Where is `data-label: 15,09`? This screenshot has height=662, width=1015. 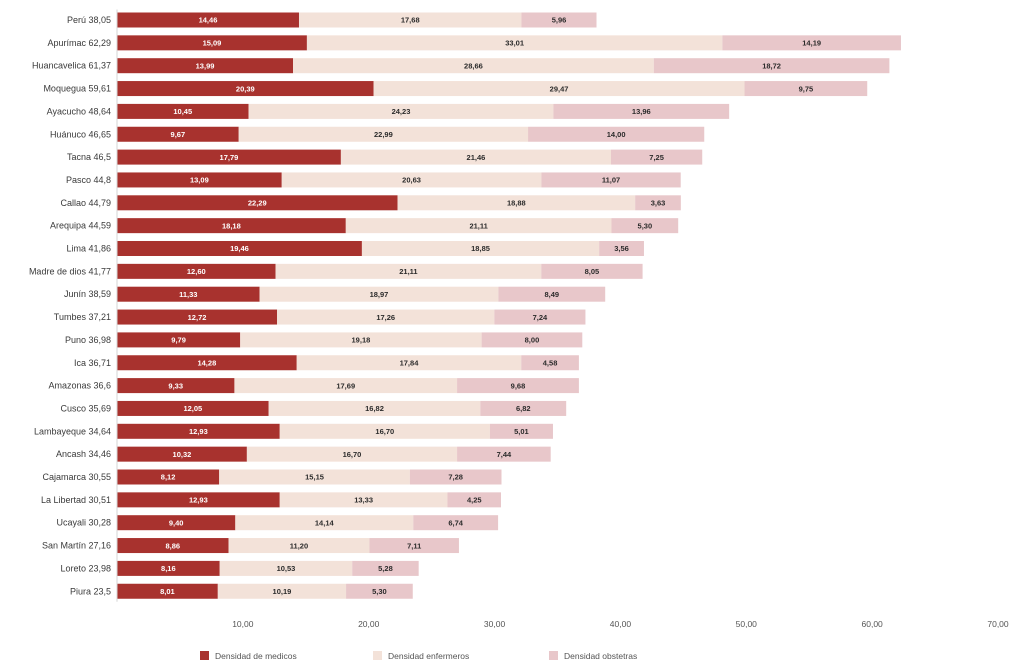
data-label: 15,09 is located at coordinates (212, 43).